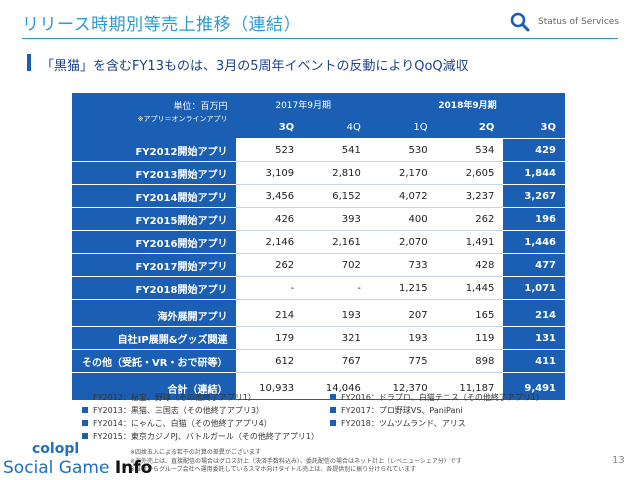  I want to click on table-cell: 2,070, so click(403, 242).